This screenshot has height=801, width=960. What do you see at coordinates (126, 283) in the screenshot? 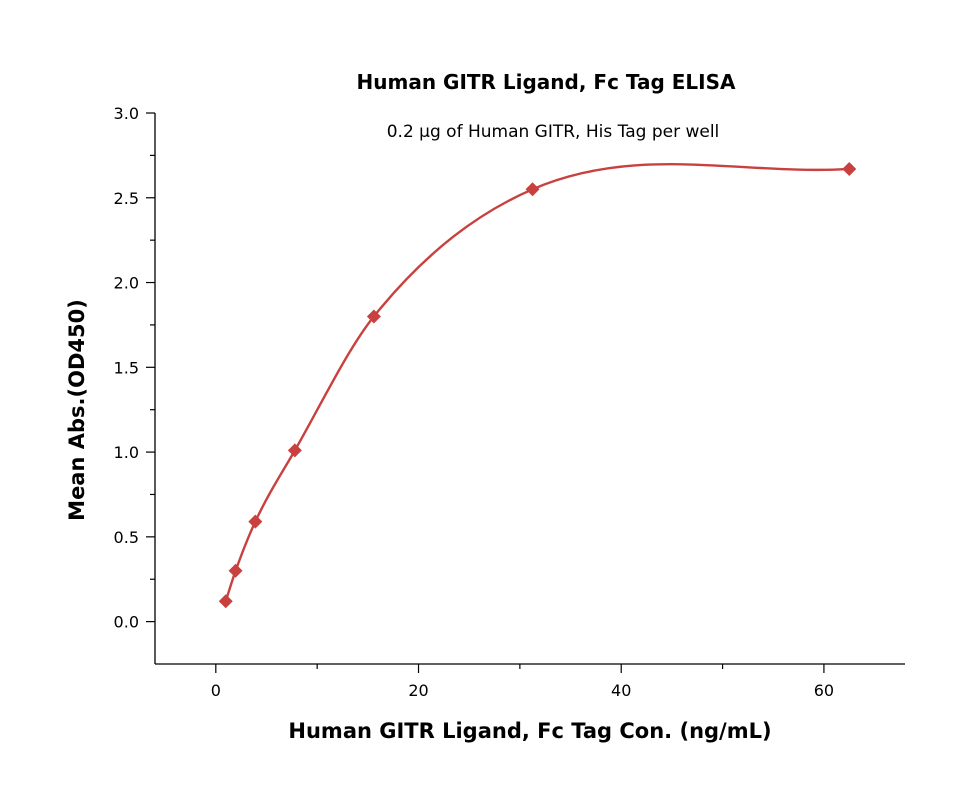
I see `y-tick-label: 2.0` at bounding box center [126, 283].